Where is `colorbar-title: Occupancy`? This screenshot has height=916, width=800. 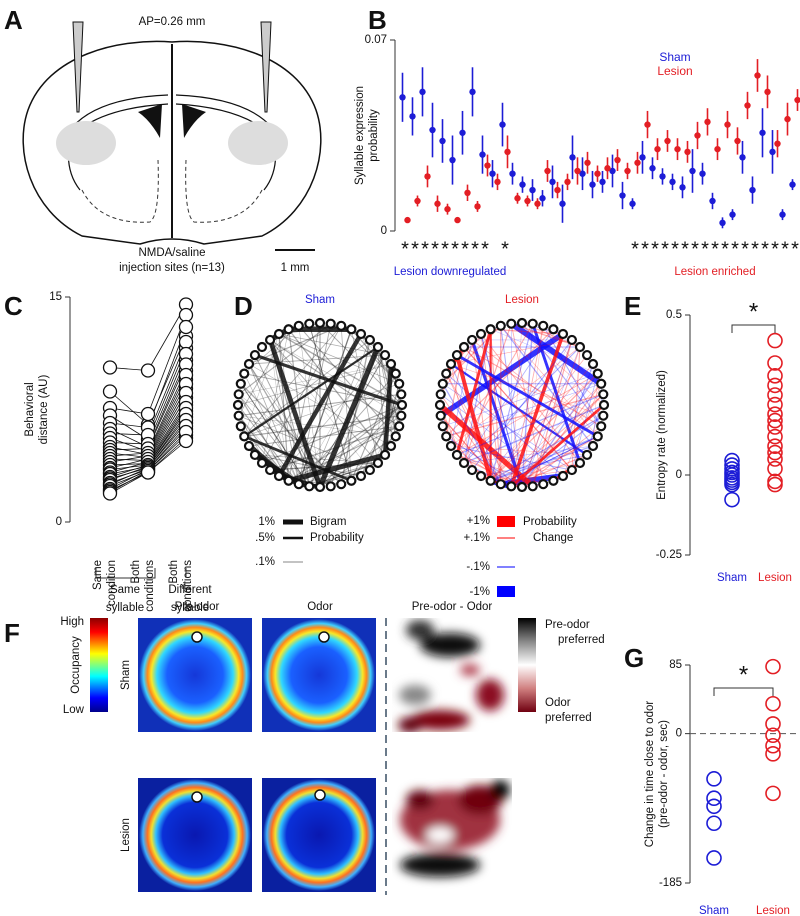 colorbar-title: Occupancy is located at coordinates (76, 665).